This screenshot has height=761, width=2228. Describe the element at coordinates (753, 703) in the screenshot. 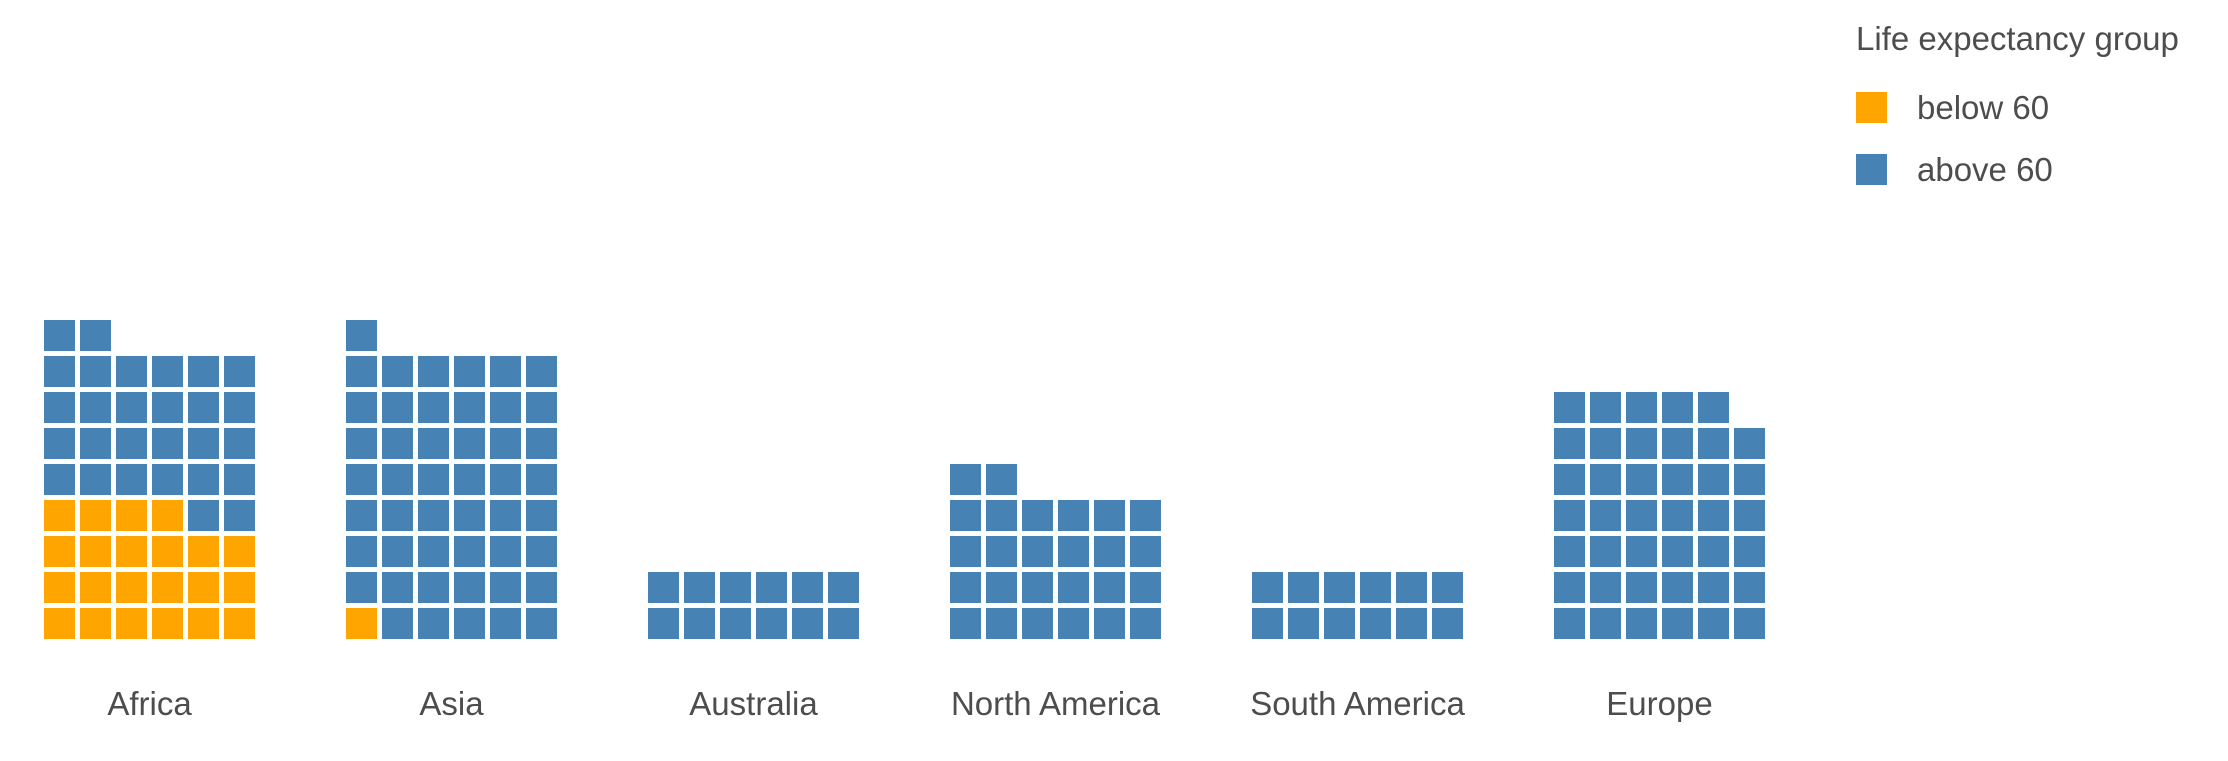

I see `category-label: Australia` at that location.